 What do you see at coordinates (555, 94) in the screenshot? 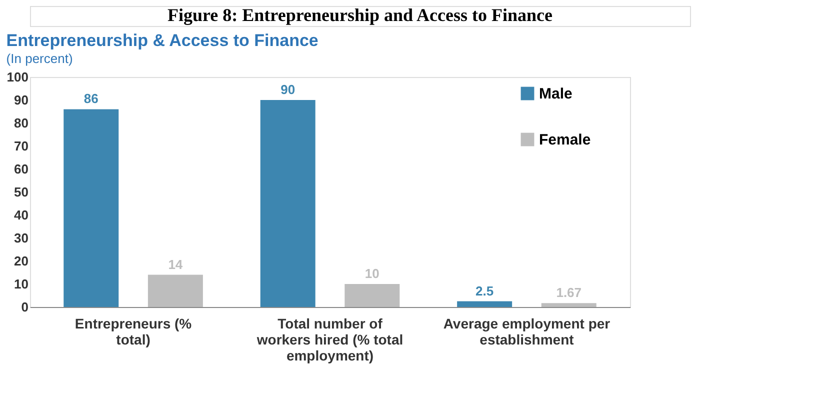
I see `legend-label: Male` at bounding box center [555, 94].